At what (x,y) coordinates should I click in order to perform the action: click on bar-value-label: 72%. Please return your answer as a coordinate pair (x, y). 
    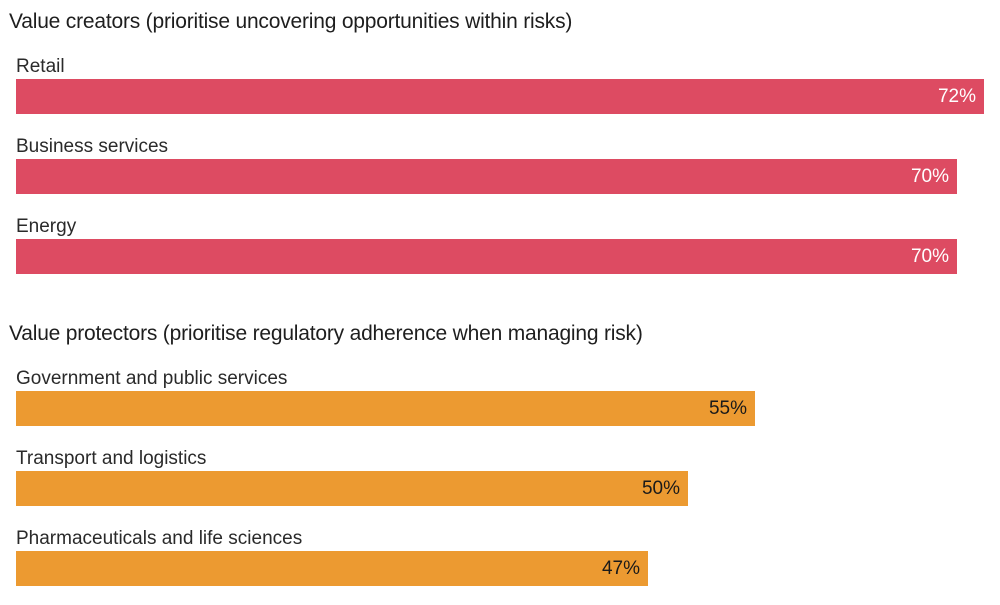
    Looking at the image, I should click on (956, 96).